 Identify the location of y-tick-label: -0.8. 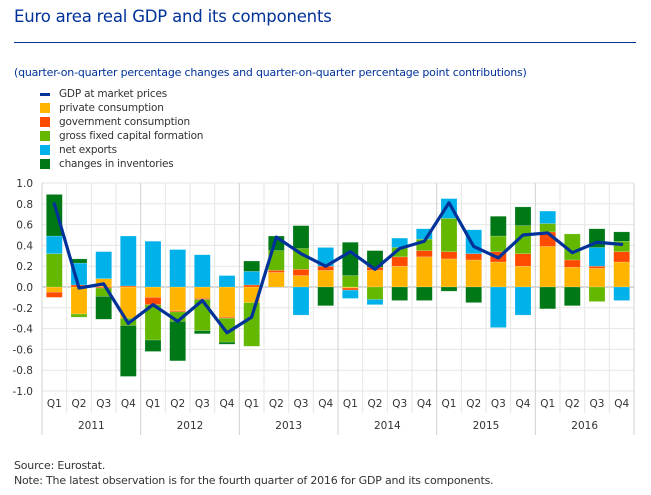
(23, 371).